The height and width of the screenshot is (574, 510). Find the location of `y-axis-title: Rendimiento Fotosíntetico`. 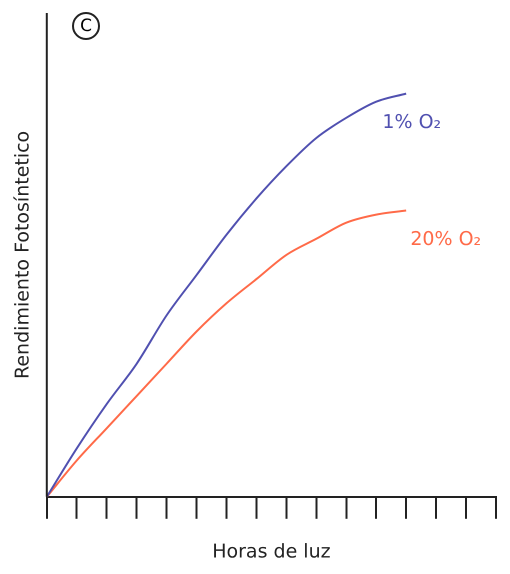

y-axis-title: Rendimiento Fotosíntetico is located at coordinates (22, 254).